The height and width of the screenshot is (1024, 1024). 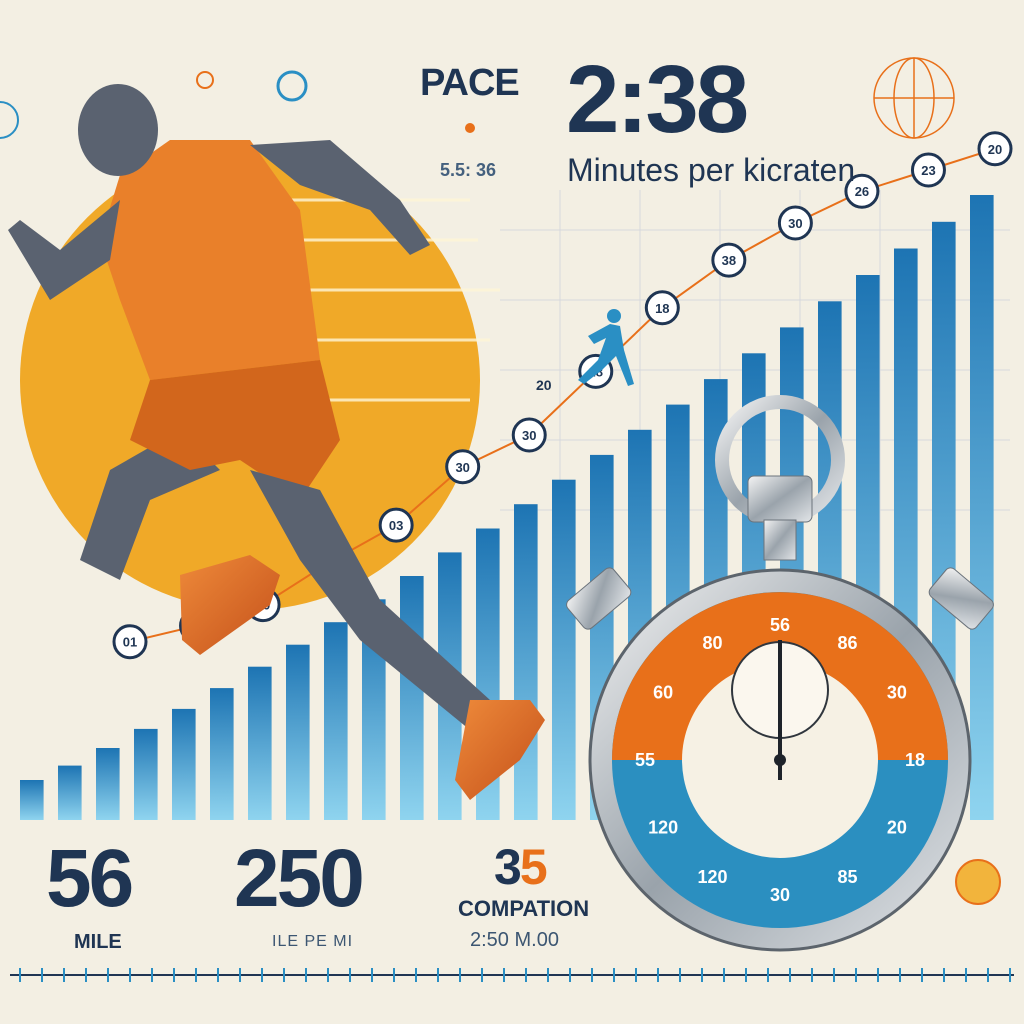 I want to click on stopwatch-stem, so click(x=780, y=540).